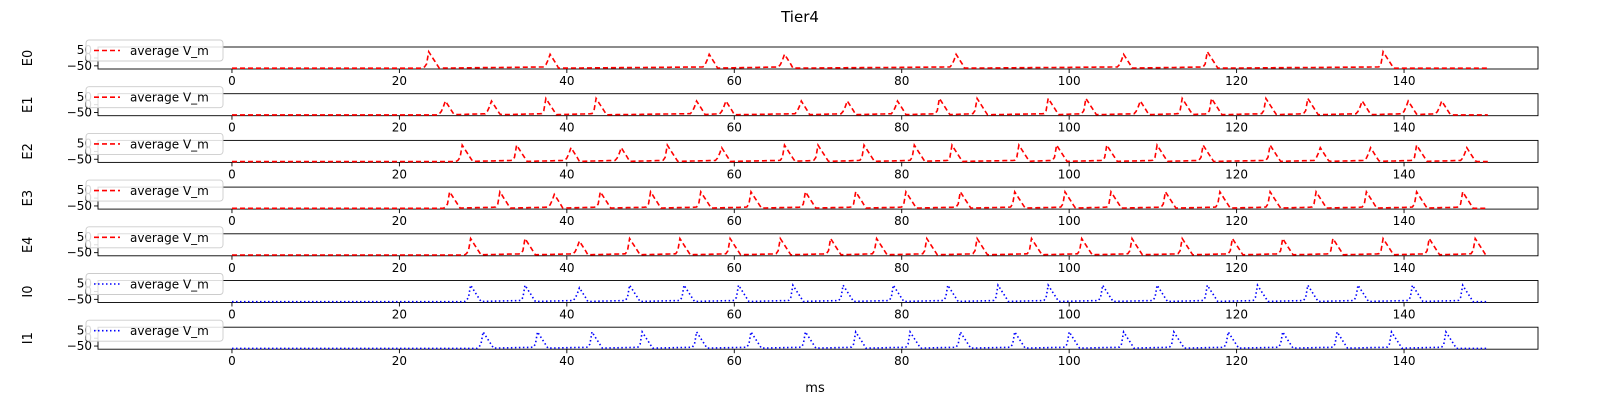 The height and width of the screenshot is (400, 1600). I want to click on y-axis-label: E3, so click(28, 198).